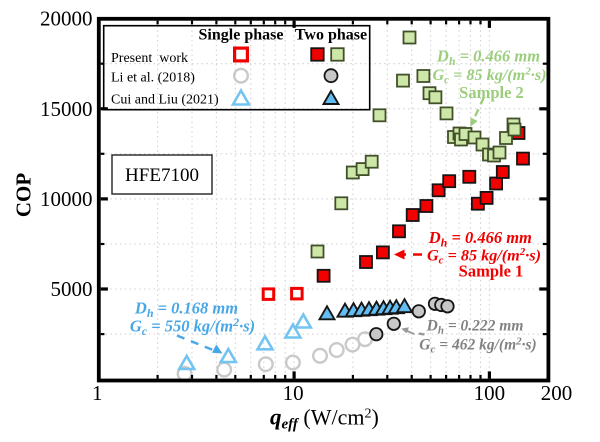 This screenshot has height=442, width=600. What do you see at coordinates (97, 393) in the screenshot?
I see `svg-text: 1` at bounding box center [97, 393].